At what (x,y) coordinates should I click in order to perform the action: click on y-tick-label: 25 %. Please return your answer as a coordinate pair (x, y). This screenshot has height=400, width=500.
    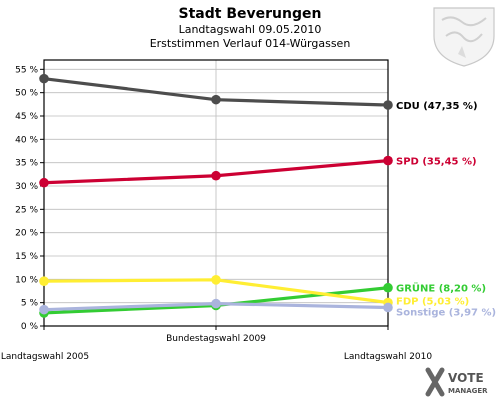
    Looking at the image, I should click on (26, 210).